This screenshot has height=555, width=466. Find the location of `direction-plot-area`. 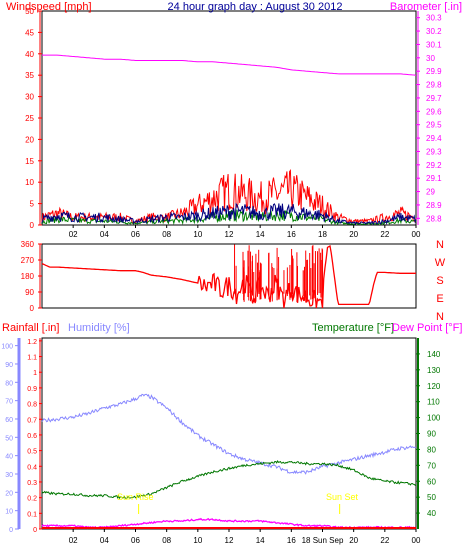

direction-plot-area is located at coordinates (229, 276).